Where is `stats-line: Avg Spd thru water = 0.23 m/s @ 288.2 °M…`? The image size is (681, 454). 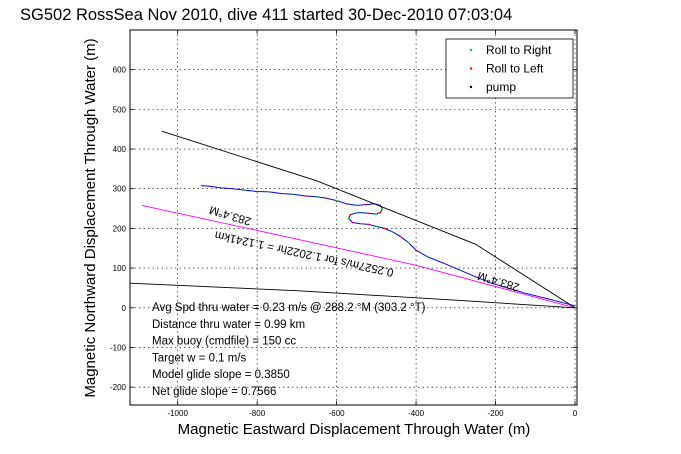
stats-line: Avg Spd thru water = 0.23 m/s @ 288.2 °M… is located at coordinates (289, 308).